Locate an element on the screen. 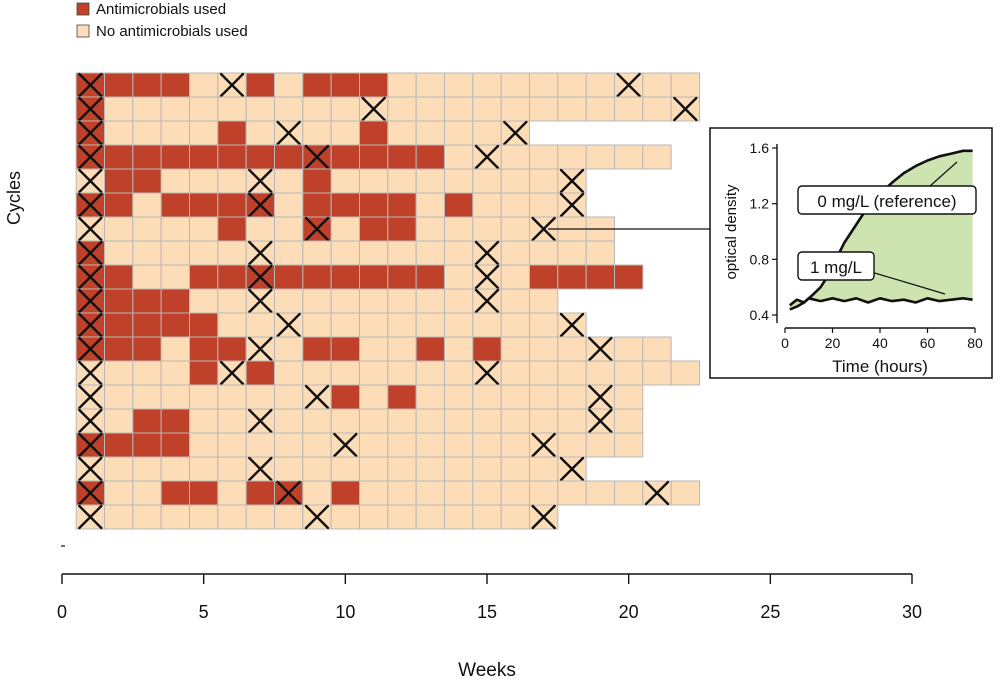 This screenshot has height=682, width=1000. x-tick-label: 30 is located at coordinates (912, 612).